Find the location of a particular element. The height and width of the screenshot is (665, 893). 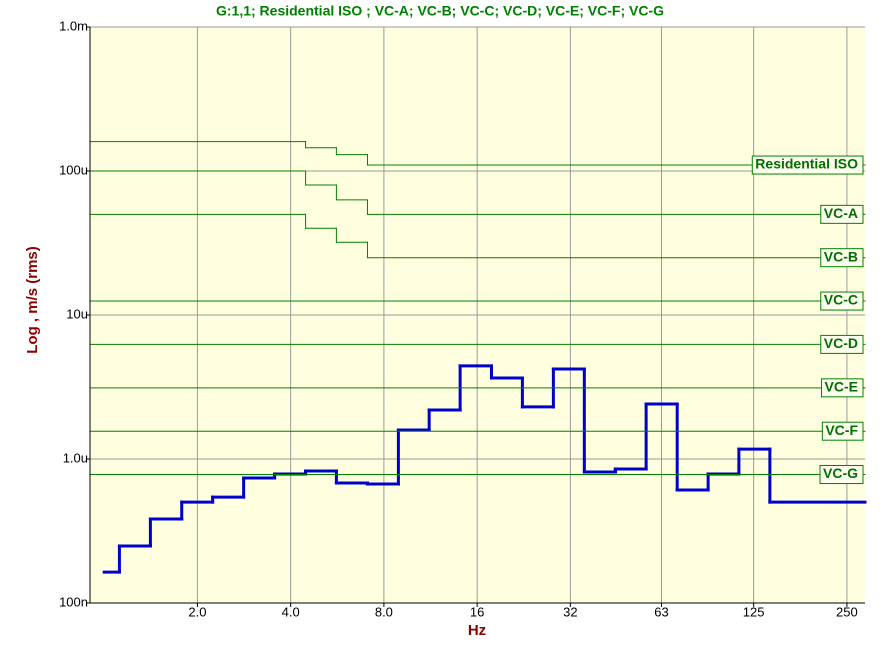

legend-entry: Residential ISO is located at coordinates (807, 165).